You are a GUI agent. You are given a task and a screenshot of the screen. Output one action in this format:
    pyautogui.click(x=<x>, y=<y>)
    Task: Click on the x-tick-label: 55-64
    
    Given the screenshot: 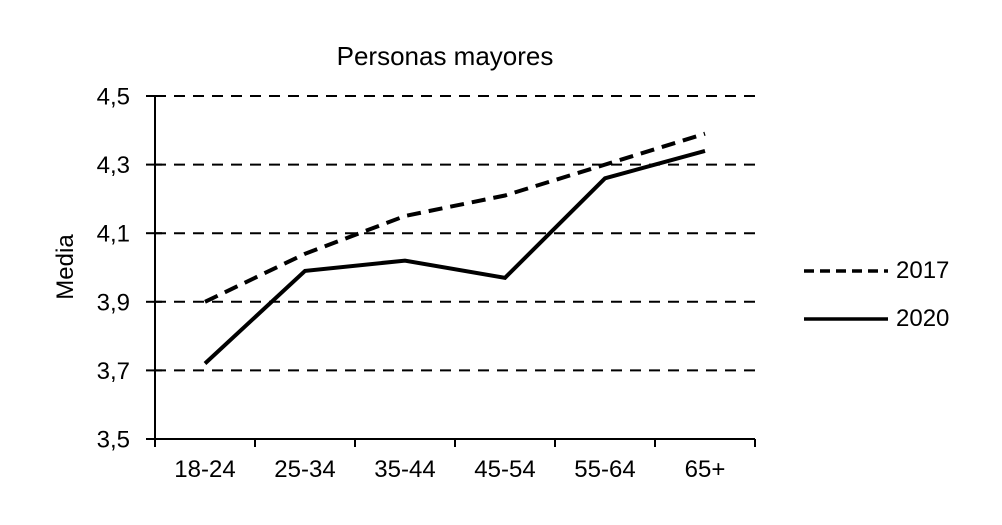 What is the action you would take?
    pyautogui.click(x=604, y=469)
    